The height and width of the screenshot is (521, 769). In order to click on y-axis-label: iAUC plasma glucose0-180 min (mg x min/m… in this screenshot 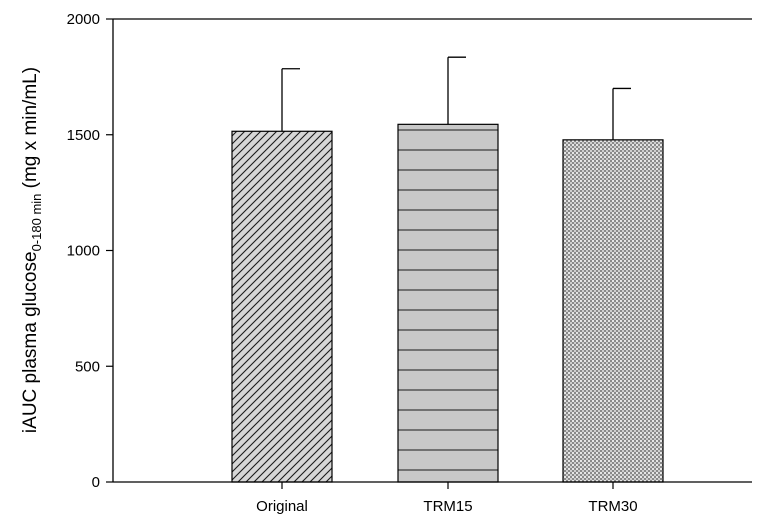, I will do `click(32, 250)`.